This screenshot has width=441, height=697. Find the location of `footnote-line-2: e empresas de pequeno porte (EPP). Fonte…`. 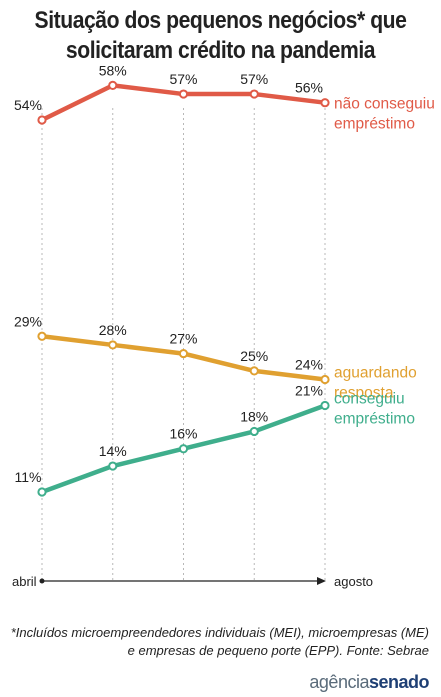

footnote-line-2: e empresas de pequeno porte (EPP). Fonte… is located at coordinates (278, 650).